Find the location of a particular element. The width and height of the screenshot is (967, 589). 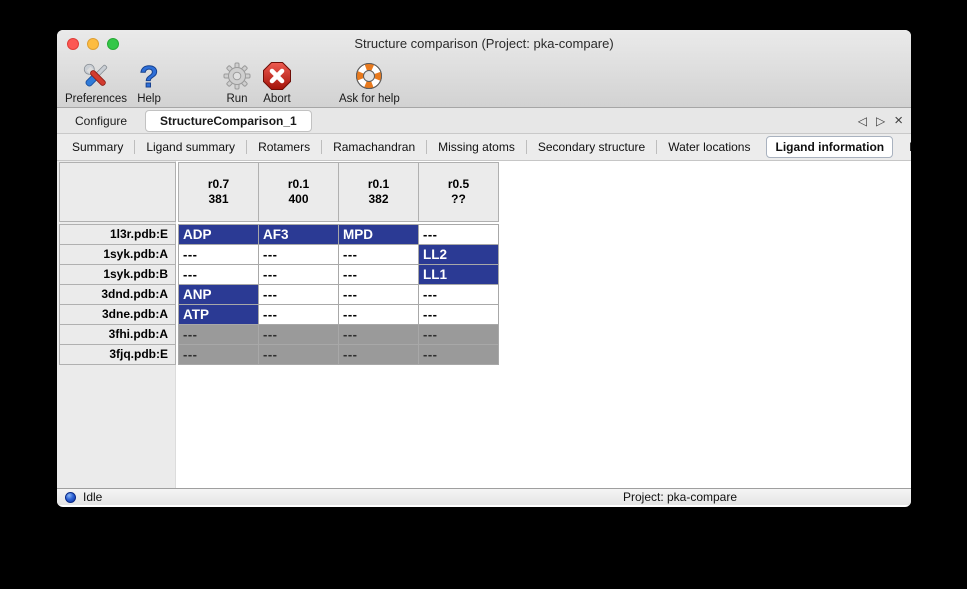

column-header: r0.7 381 is located at coordinates (218, 192).